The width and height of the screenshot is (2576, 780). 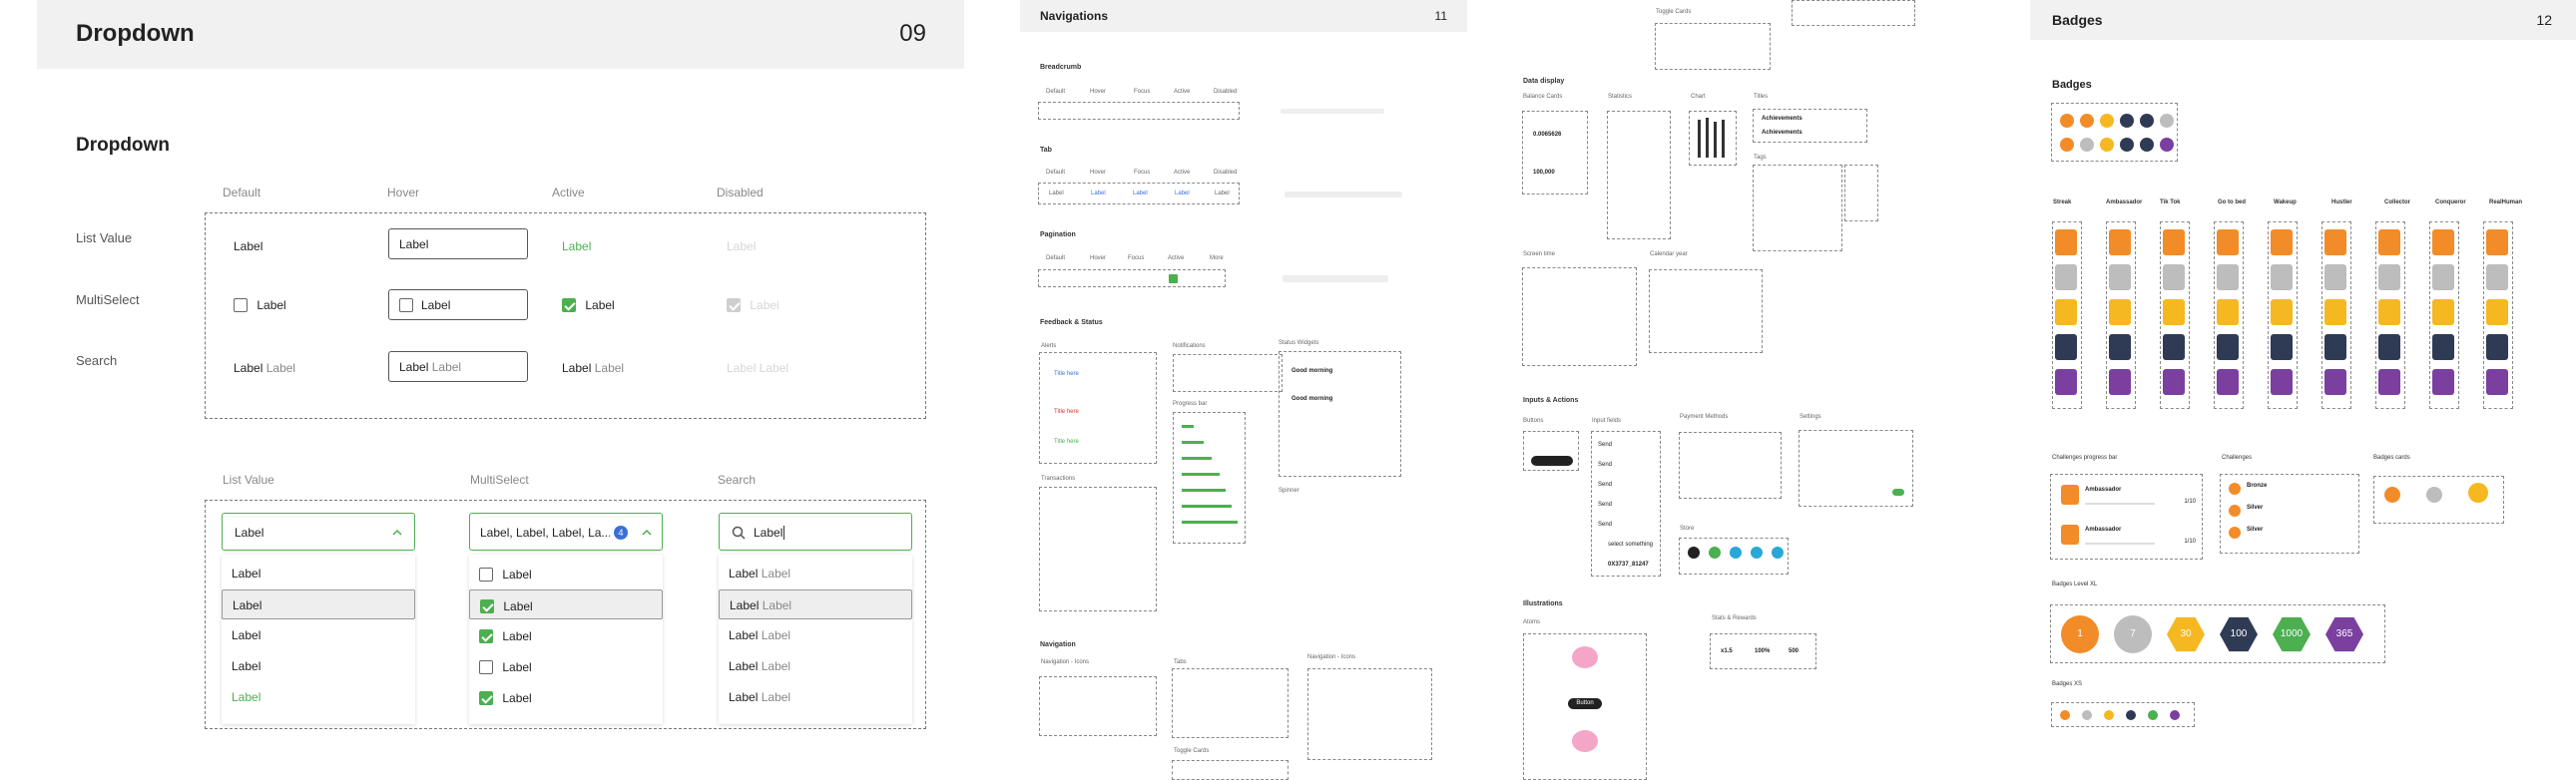 What do you see at coordinates (260, 304) in the screenshot?
I see `multiselect-default: Label` at bounding box center [260, 304].